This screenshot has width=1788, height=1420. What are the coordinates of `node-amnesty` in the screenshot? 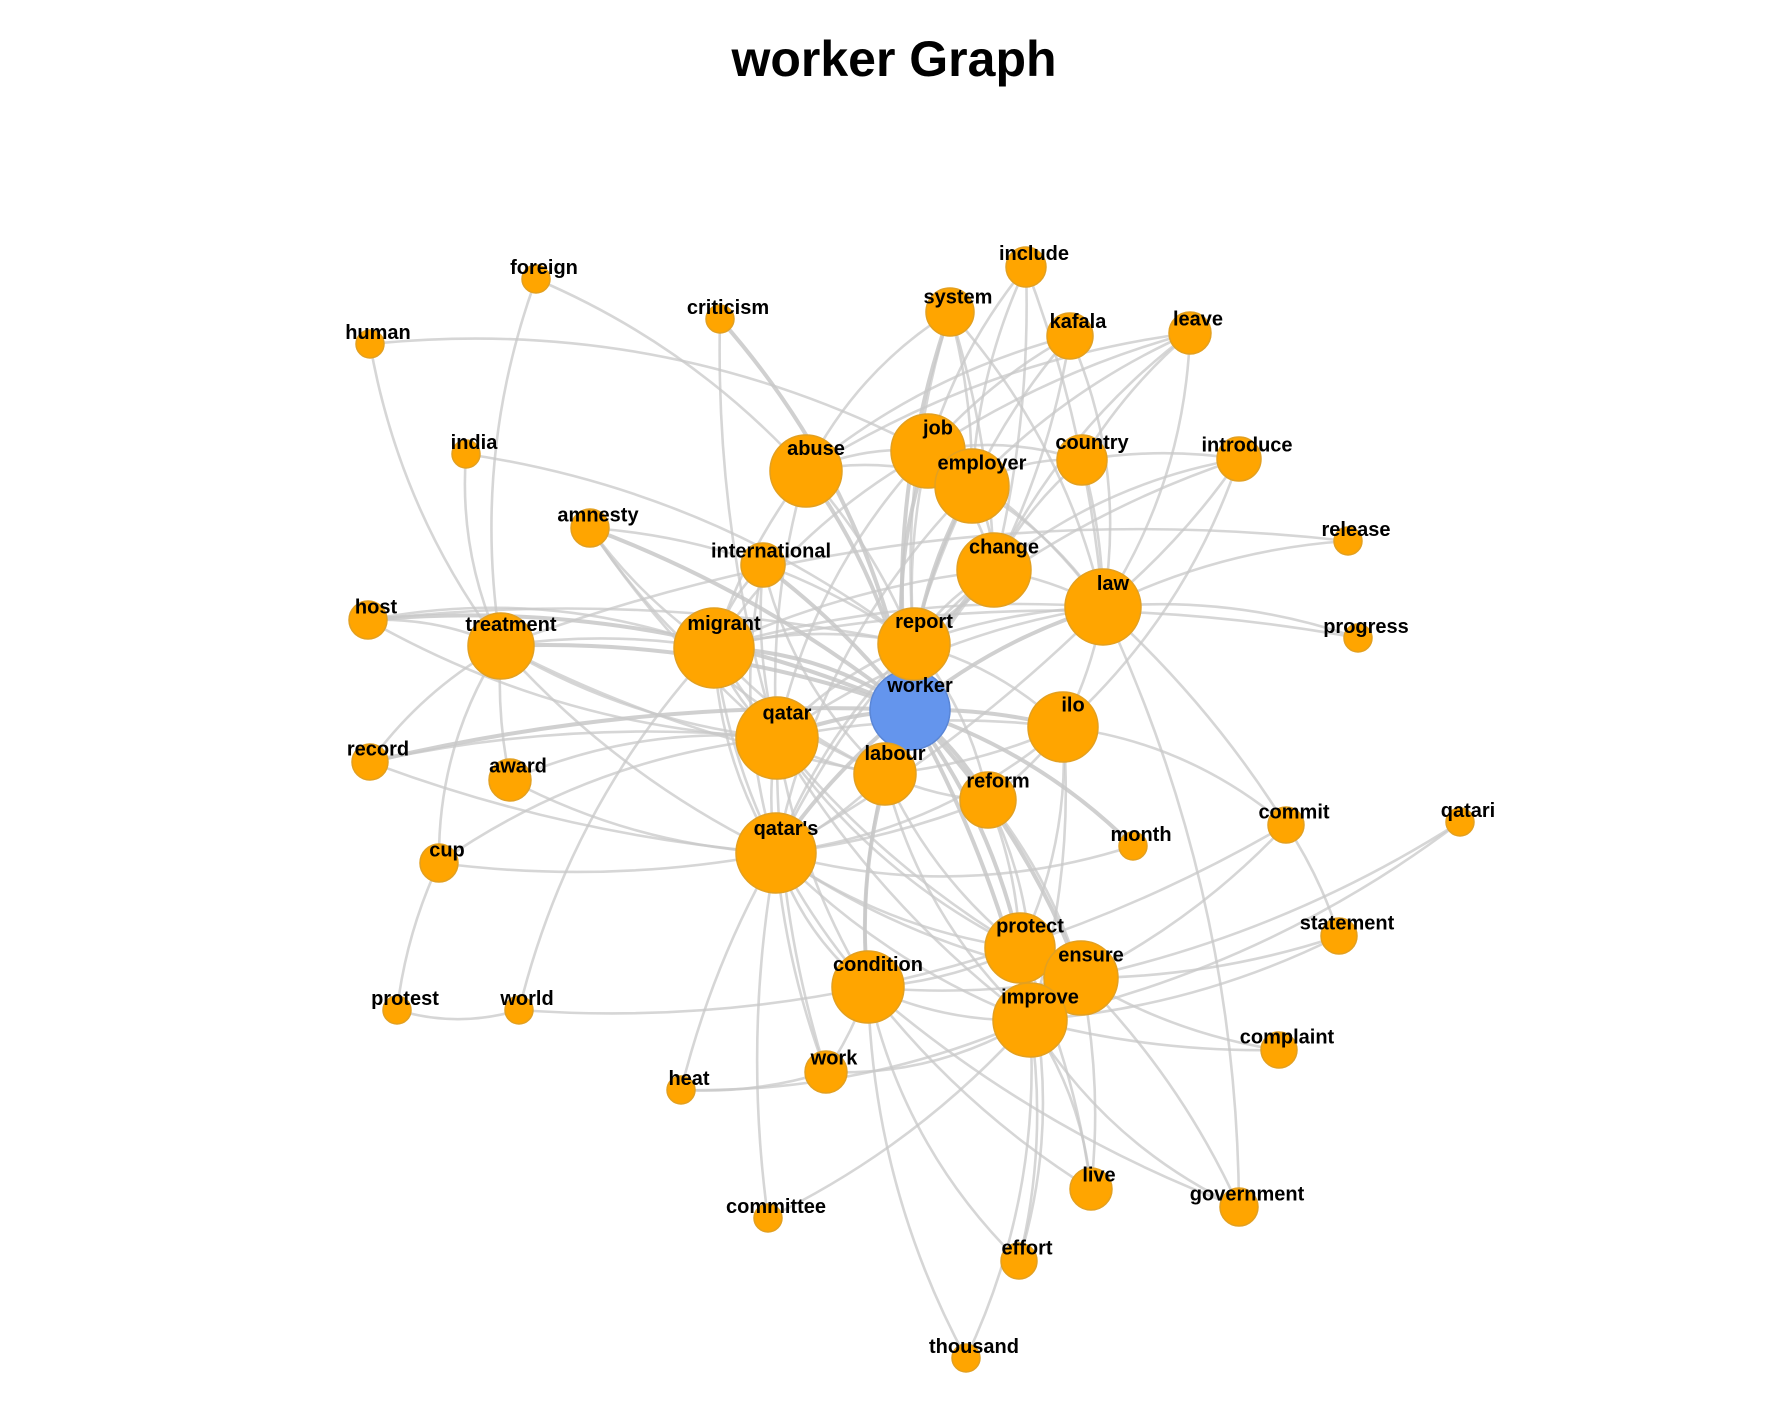 It's located at (590, 528).